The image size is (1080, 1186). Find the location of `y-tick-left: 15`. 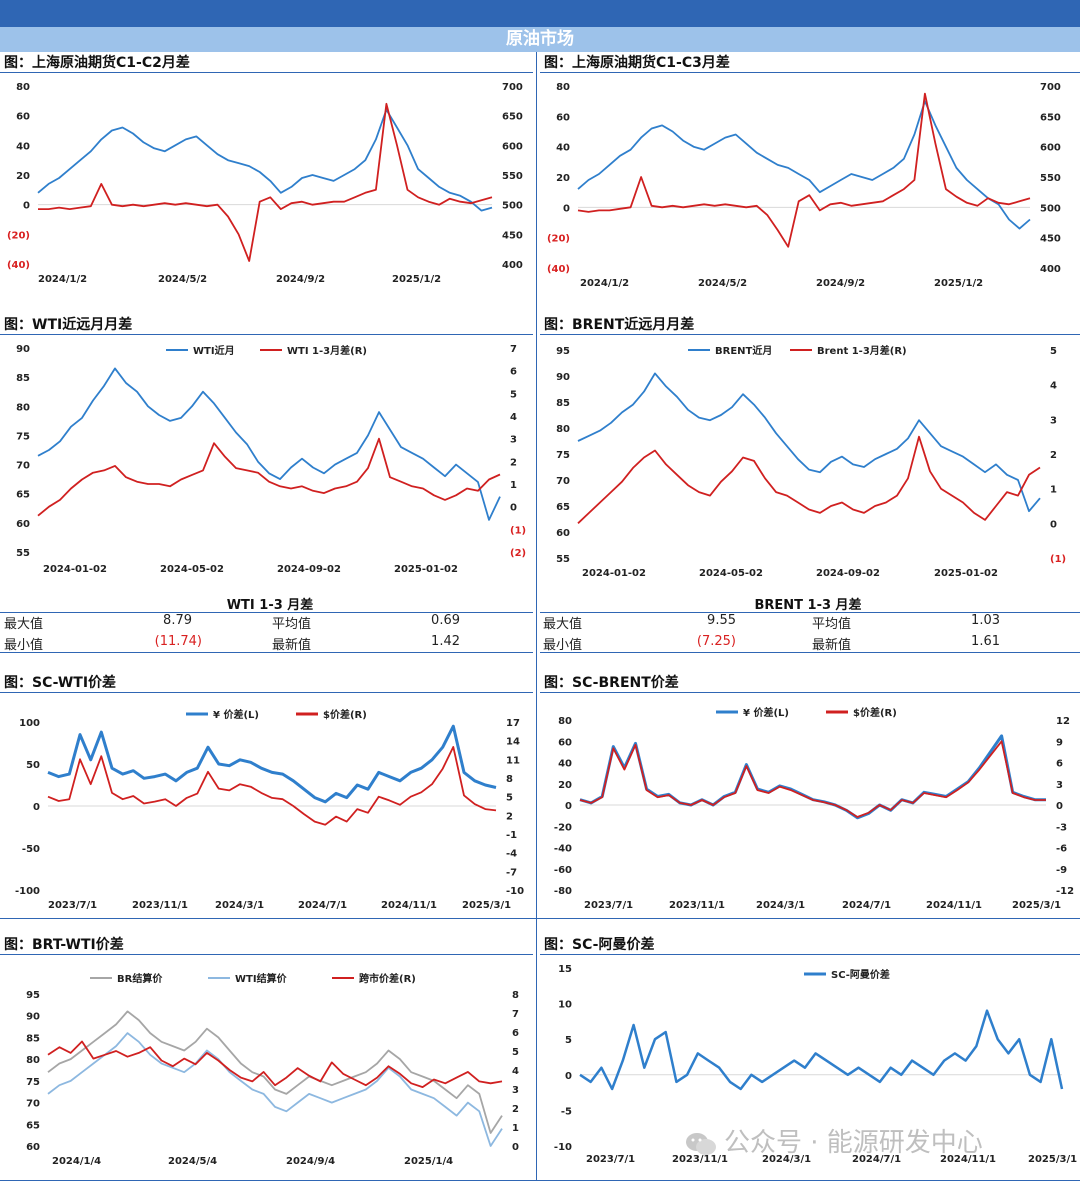

y-tick-left: 15 is located at coordinates (565, 969).